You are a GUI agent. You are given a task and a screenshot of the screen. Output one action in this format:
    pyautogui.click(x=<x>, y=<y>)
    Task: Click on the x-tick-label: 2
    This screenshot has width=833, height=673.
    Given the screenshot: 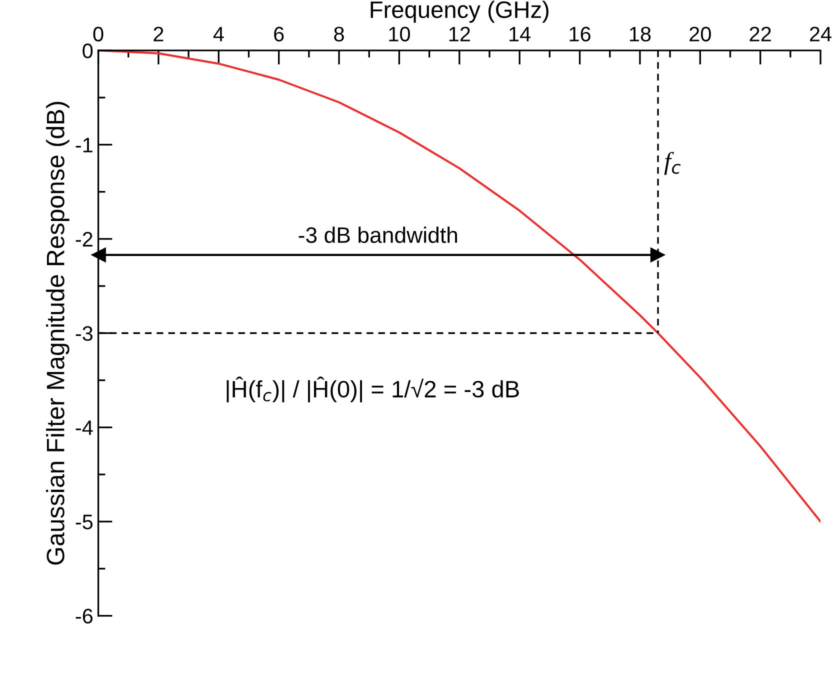 What is the action you would take?
    pyautogui.click(x=159, y=34)
    